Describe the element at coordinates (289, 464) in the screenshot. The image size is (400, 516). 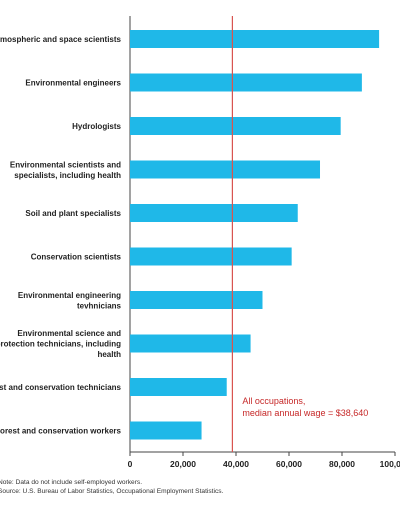
I see `x-tick-label-4: 60,000` at that location.